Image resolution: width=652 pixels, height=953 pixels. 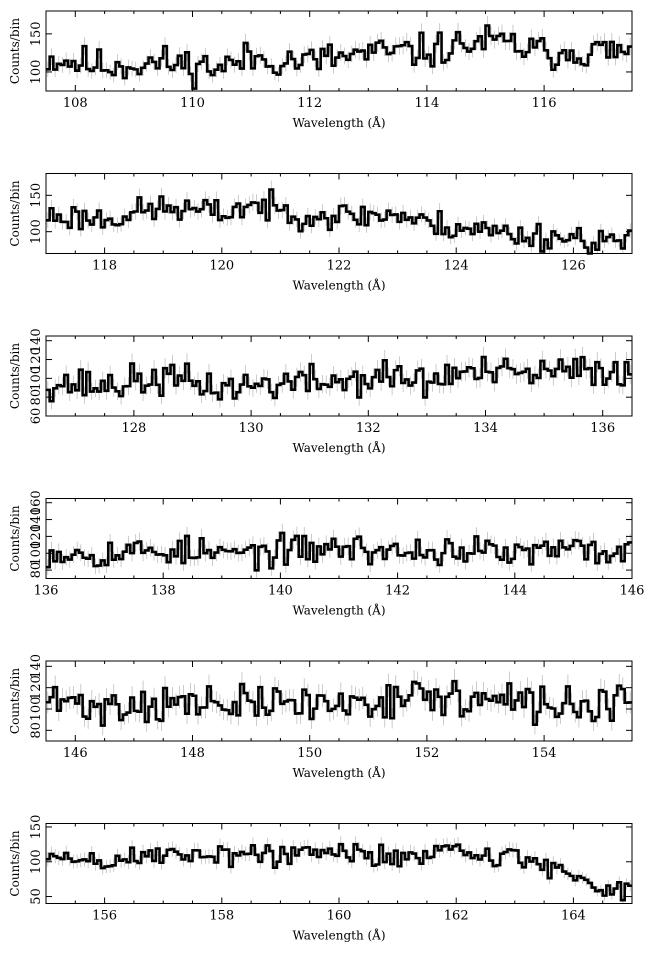 What do you see at coordinates (104, 916) in the screenshot?
I see `x-tick-label: 156` at bounding box center [104, 916].